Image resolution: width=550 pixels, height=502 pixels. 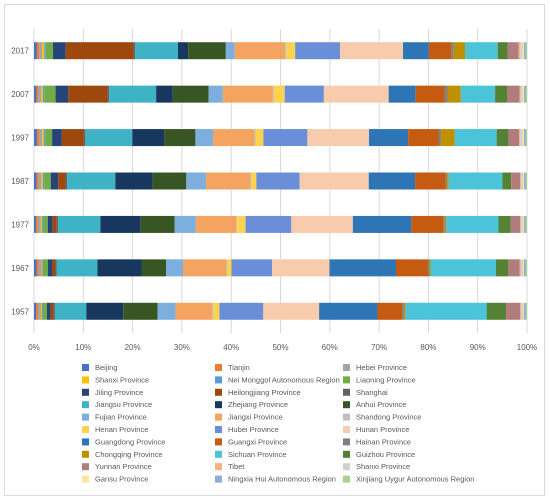 I want to click on legend-item: Chongqing Province, so click(x=122, y=454).